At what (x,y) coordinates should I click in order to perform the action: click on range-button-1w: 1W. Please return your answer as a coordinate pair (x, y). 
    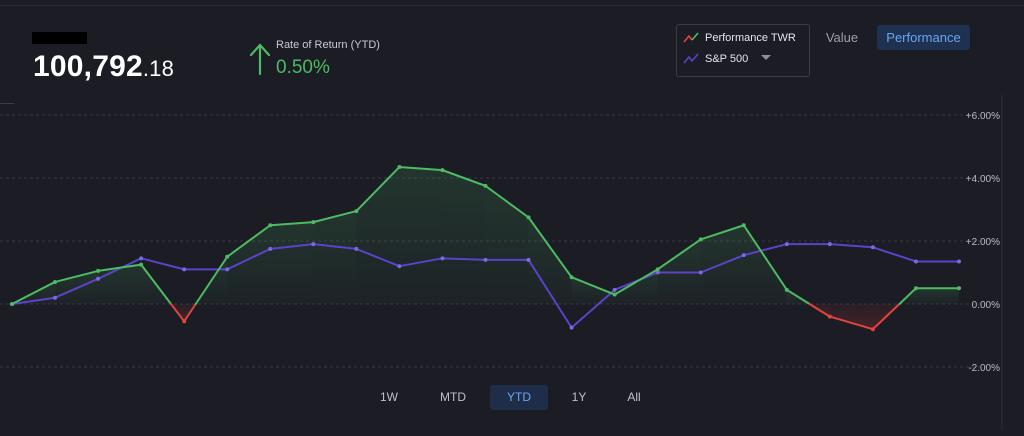
    Looking at the image, I should click on (389, 397).